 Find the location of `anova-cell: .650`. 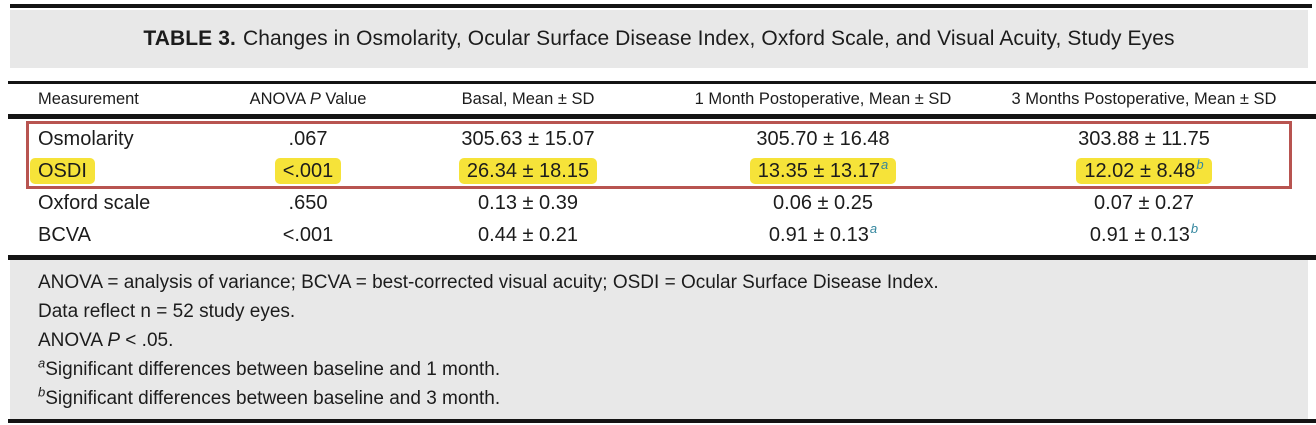

anova-cell: .650 is located at coordinates (308, 202).